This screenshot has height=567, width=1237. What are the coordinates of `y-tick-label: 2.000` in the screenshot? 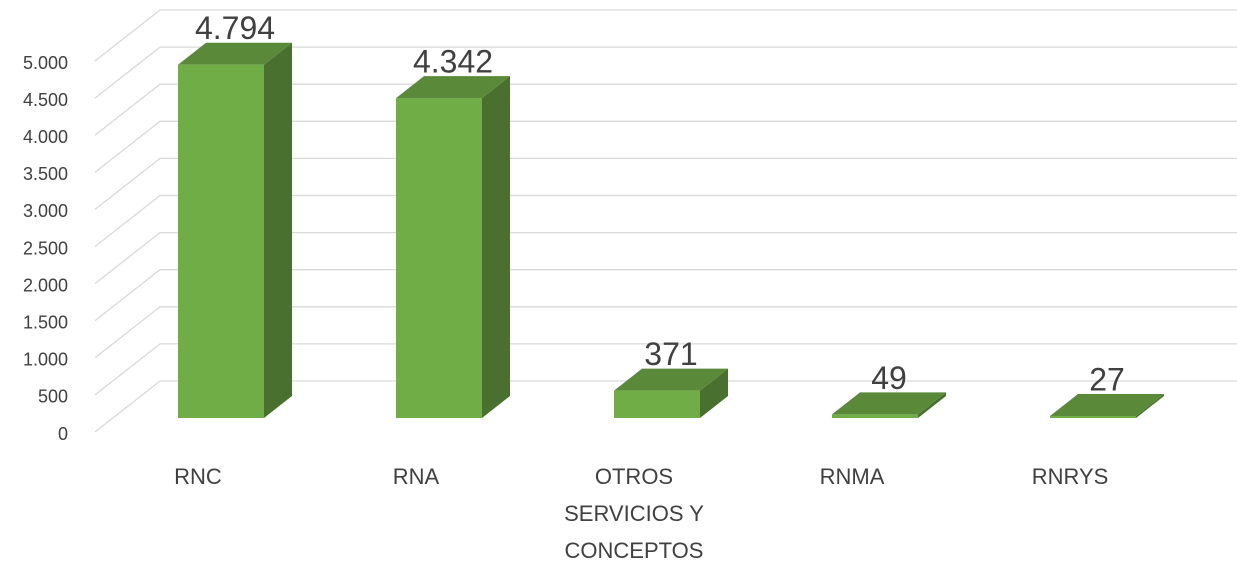 It's located at (45, 285).